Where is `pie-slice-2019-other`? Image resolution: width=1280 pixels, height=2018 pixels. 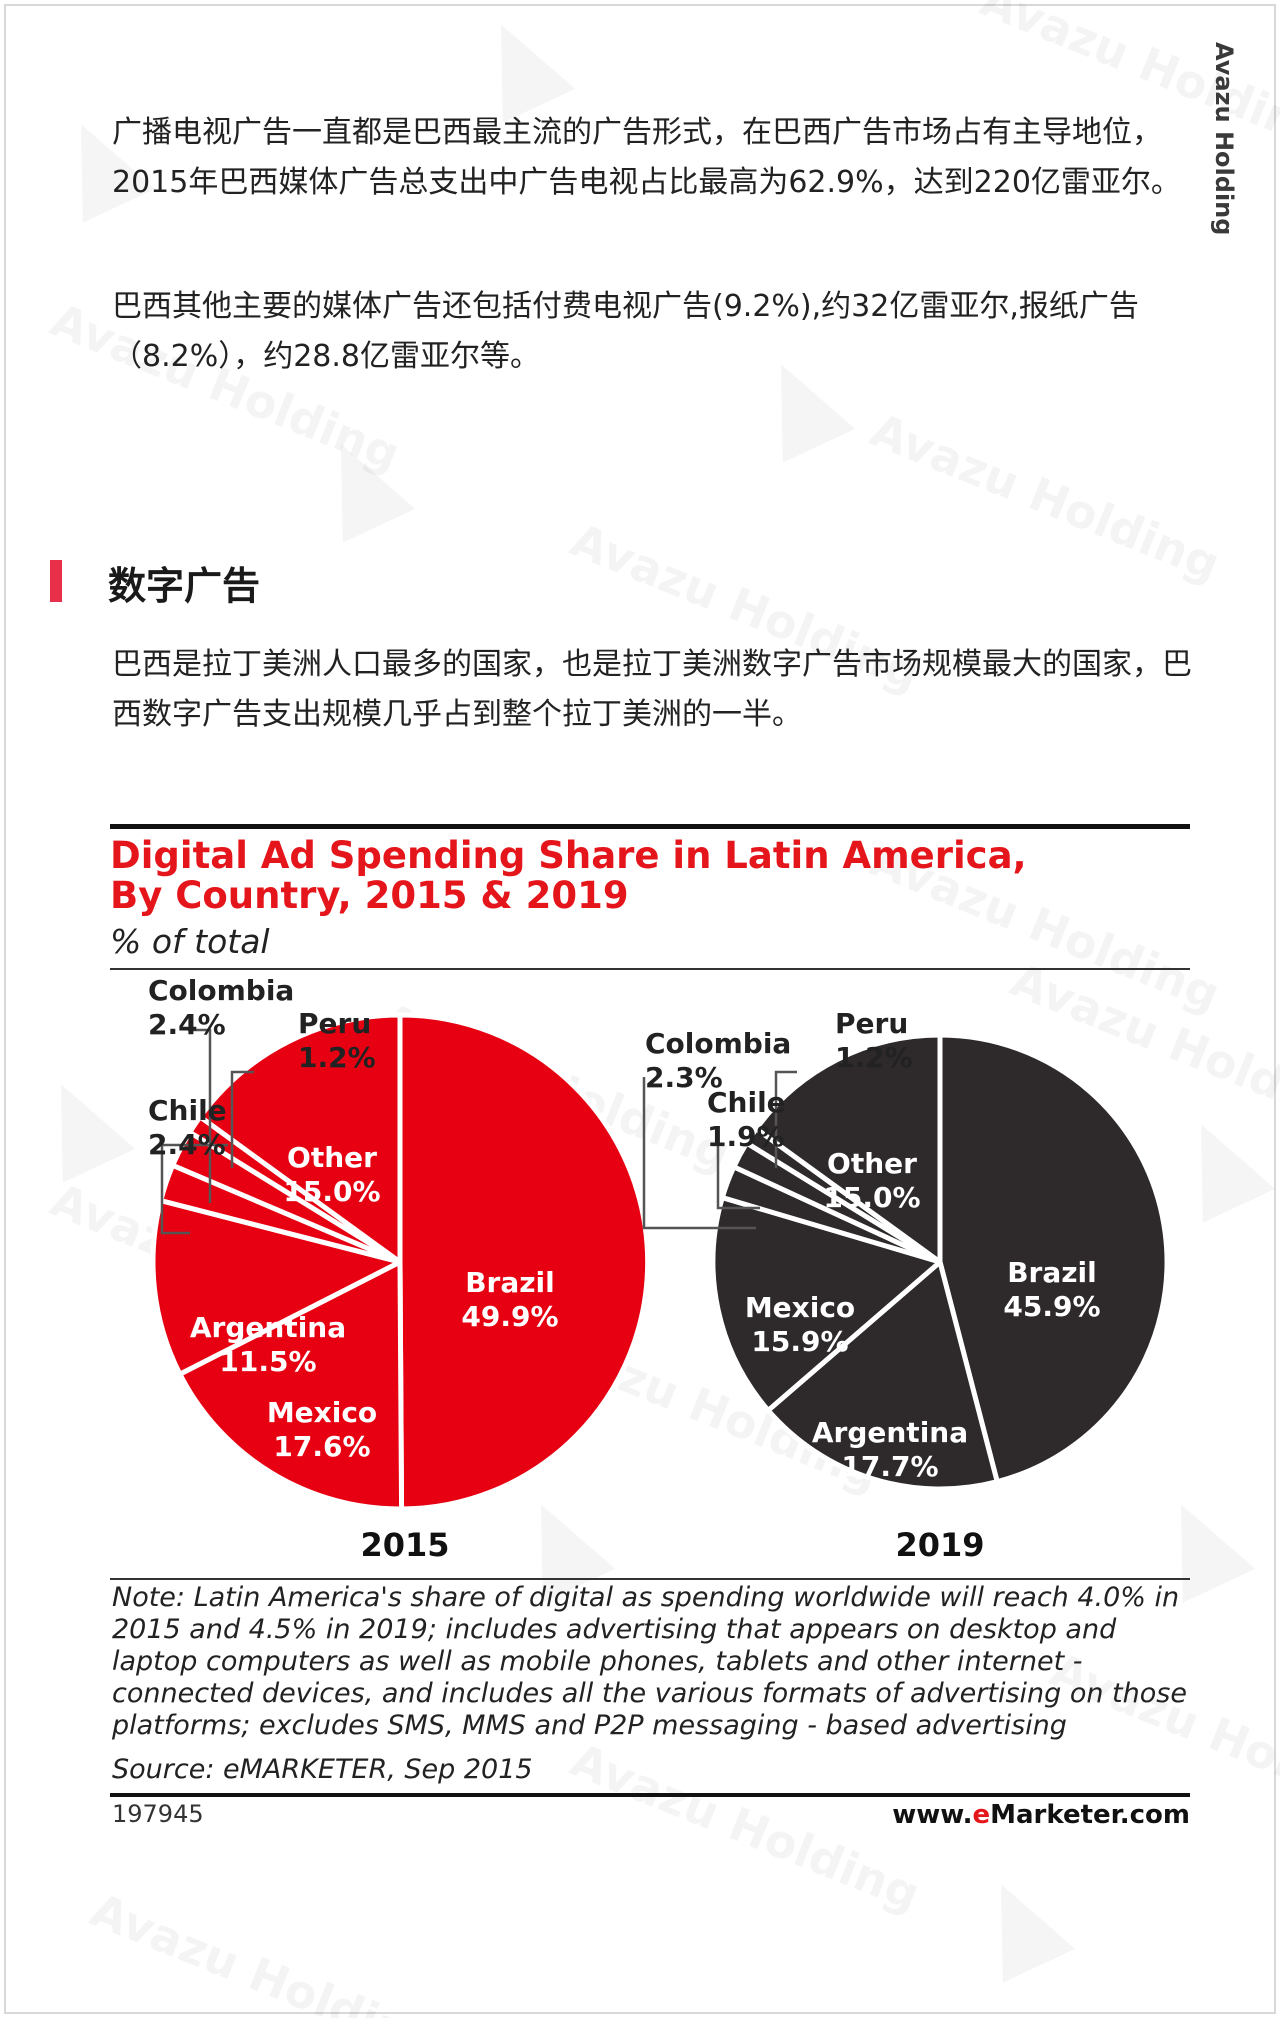 pie-slice-2019-other is located at coordinates (848, 1148).